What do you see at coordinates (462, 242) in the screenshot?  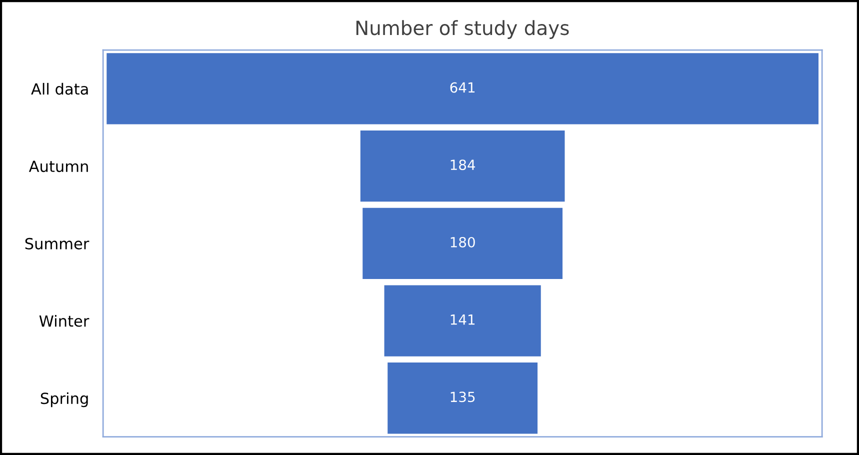 I see `data-label: 180` at bounding box center [462, 242].